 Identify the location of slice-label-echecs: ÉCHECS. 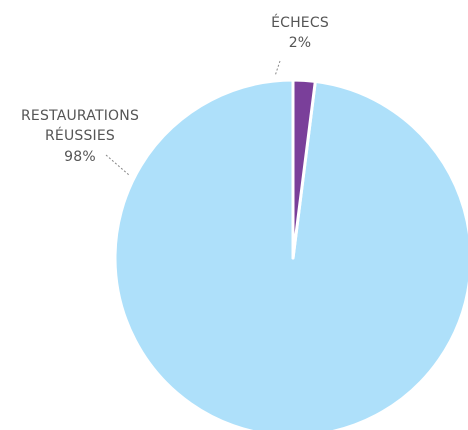
(300, 22).